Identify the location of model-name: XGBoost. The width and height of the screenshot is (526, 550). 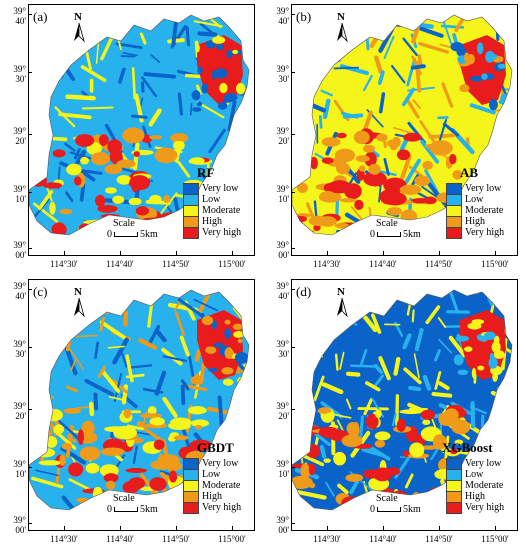
(467, 447).